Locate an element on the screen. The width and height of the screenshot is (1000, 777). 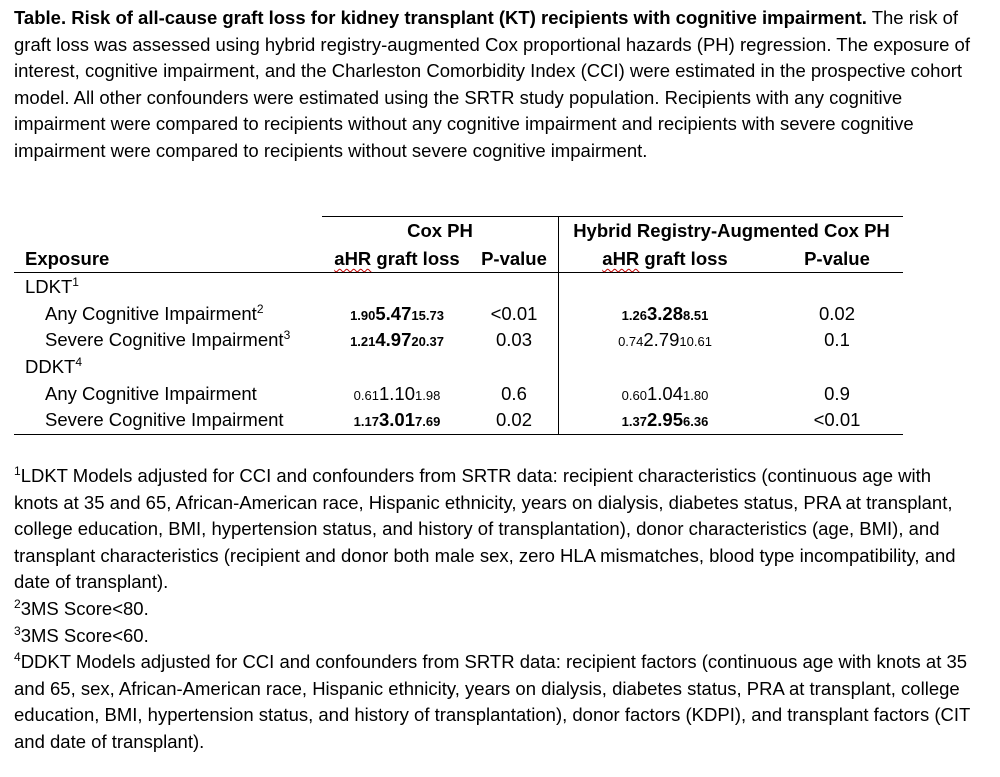
ci-upper: 7.69 is located at coordinates (428, 421).